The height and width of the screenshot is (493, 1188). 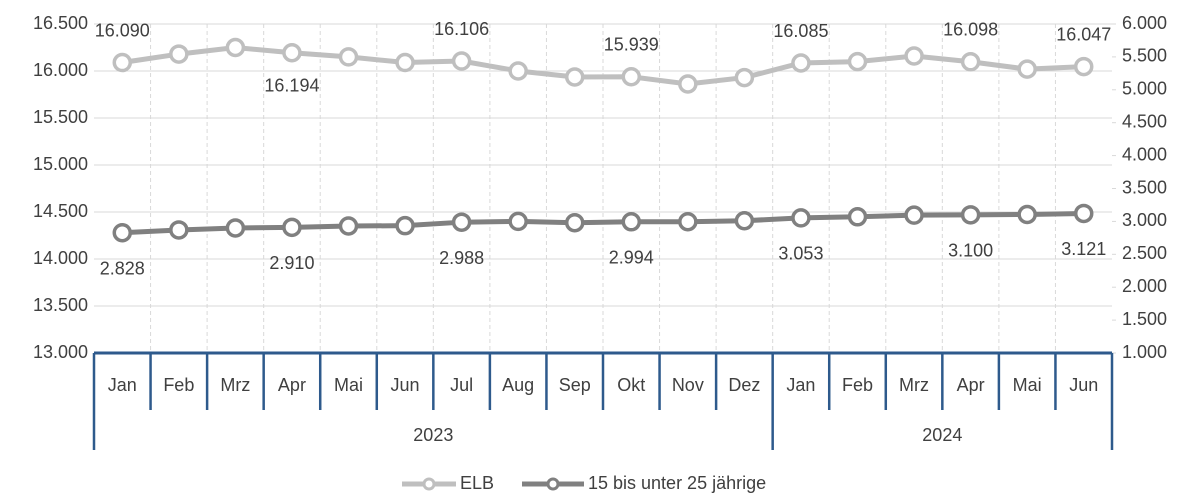 I want to click on data-label: 16.098, so click(x=970, y=30).